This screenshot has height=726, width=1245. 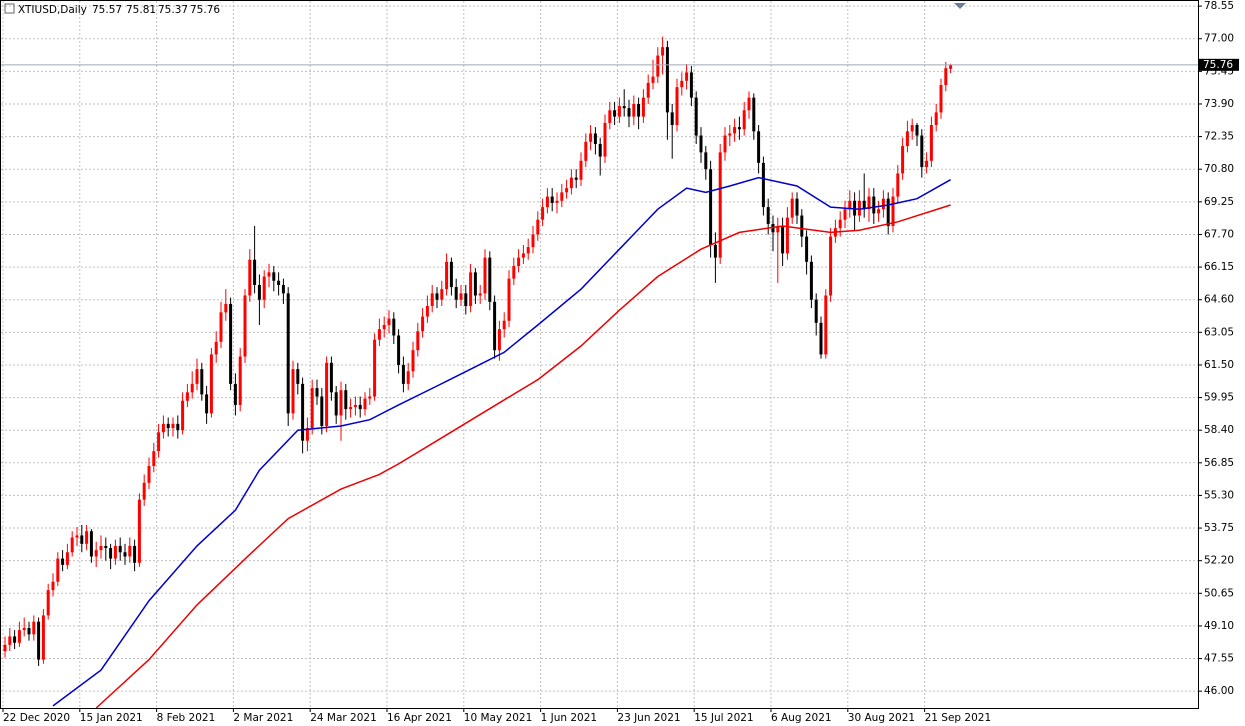 What do you see at coordinates (1219, 430) in the screenshot?
I see `y-tick-label: 58.40` at bounding box center [1219, 430].